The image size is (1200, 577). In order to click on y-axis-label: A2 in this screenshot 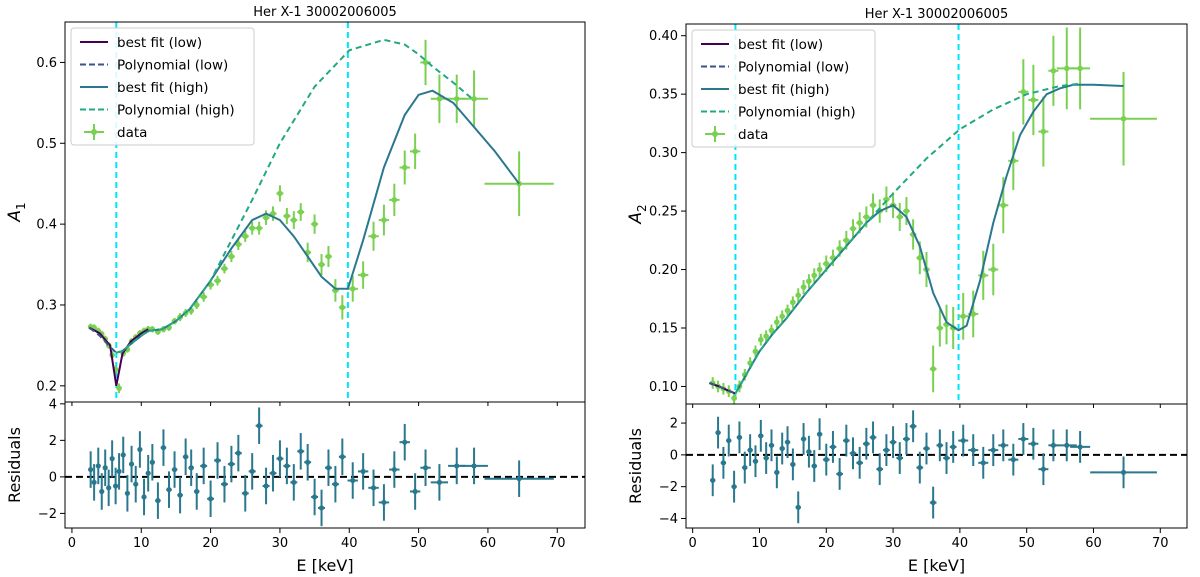, I will do `click(637, 214)`.